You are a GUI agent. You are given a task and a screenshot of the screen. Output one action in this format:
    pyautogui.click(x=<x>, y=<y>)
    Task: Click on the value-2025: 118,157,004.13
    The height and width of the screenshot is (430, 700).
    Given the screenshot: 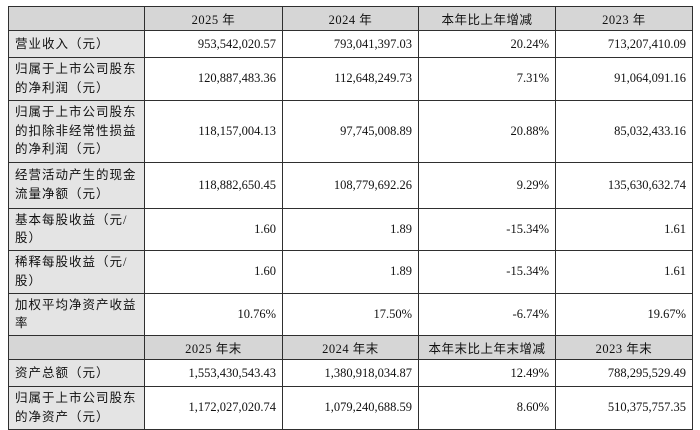 What is the action you would take?
    pyautogui.click(x=213, y=131)
    